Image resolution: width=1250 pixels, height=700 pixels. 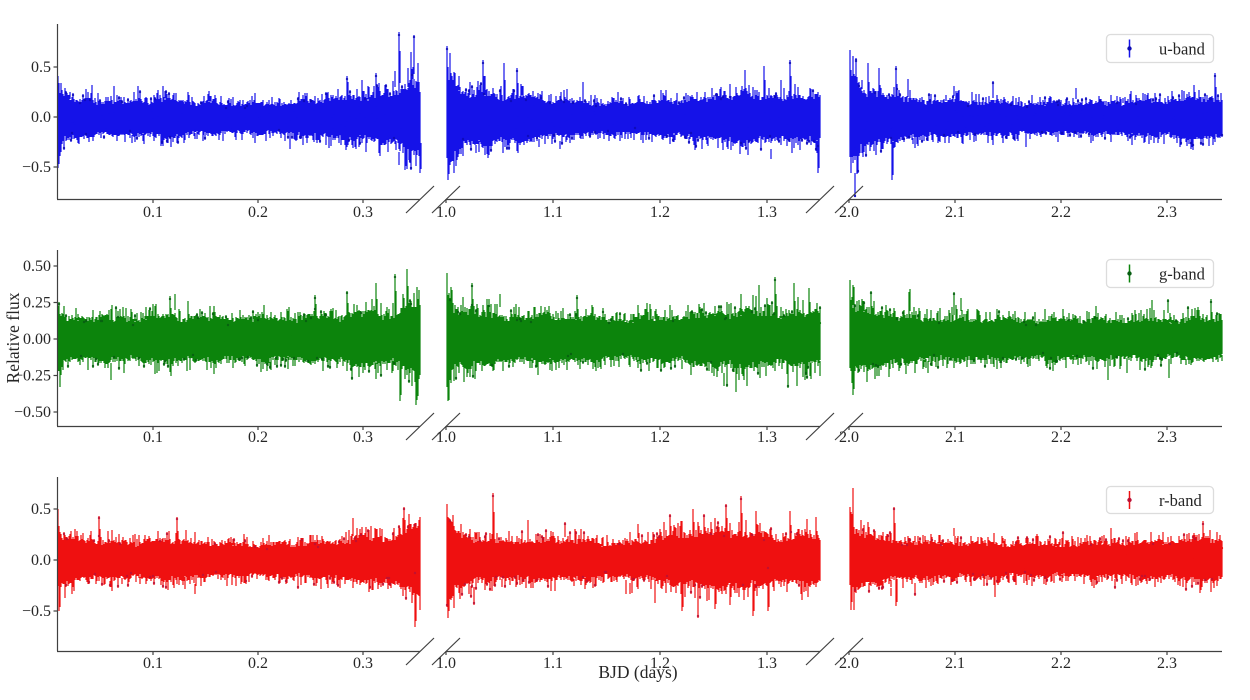 I want to click on svg-text: r-band, so click(x=1180, y=500).